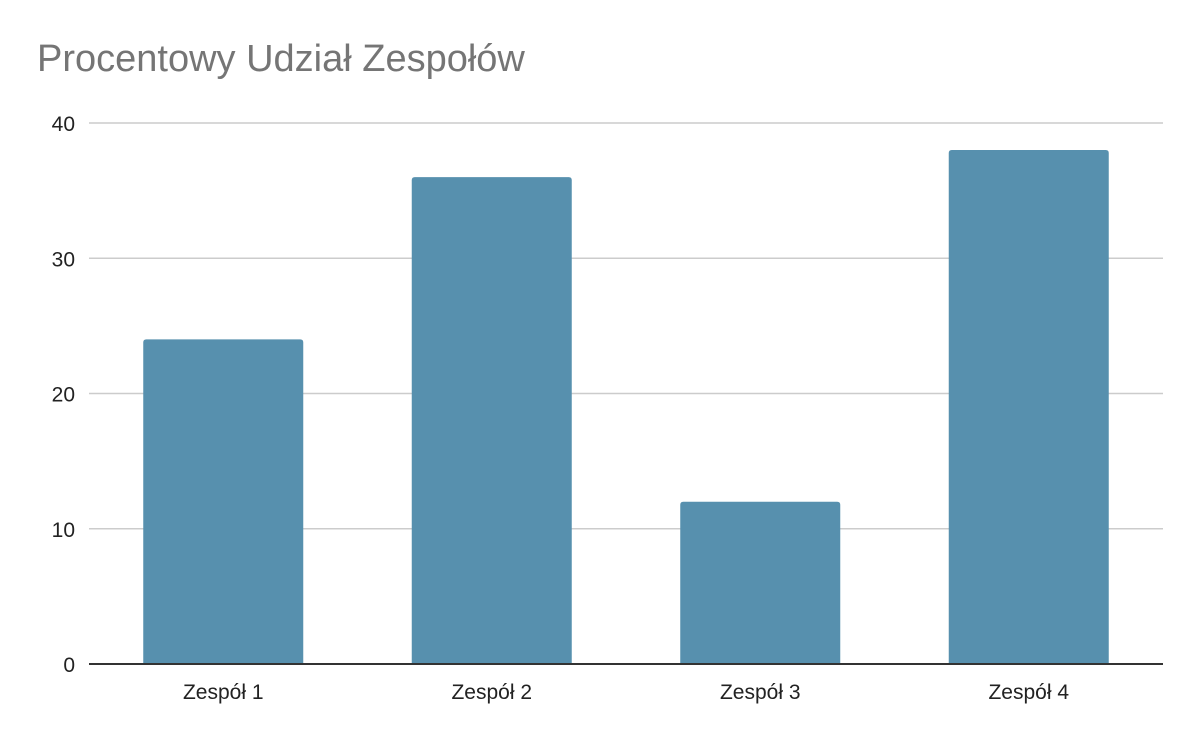  What do you see at coordinates (63, 530) in the screenshot?
I see `y-tick-label-10: 10` at bounding box center [63, 530].